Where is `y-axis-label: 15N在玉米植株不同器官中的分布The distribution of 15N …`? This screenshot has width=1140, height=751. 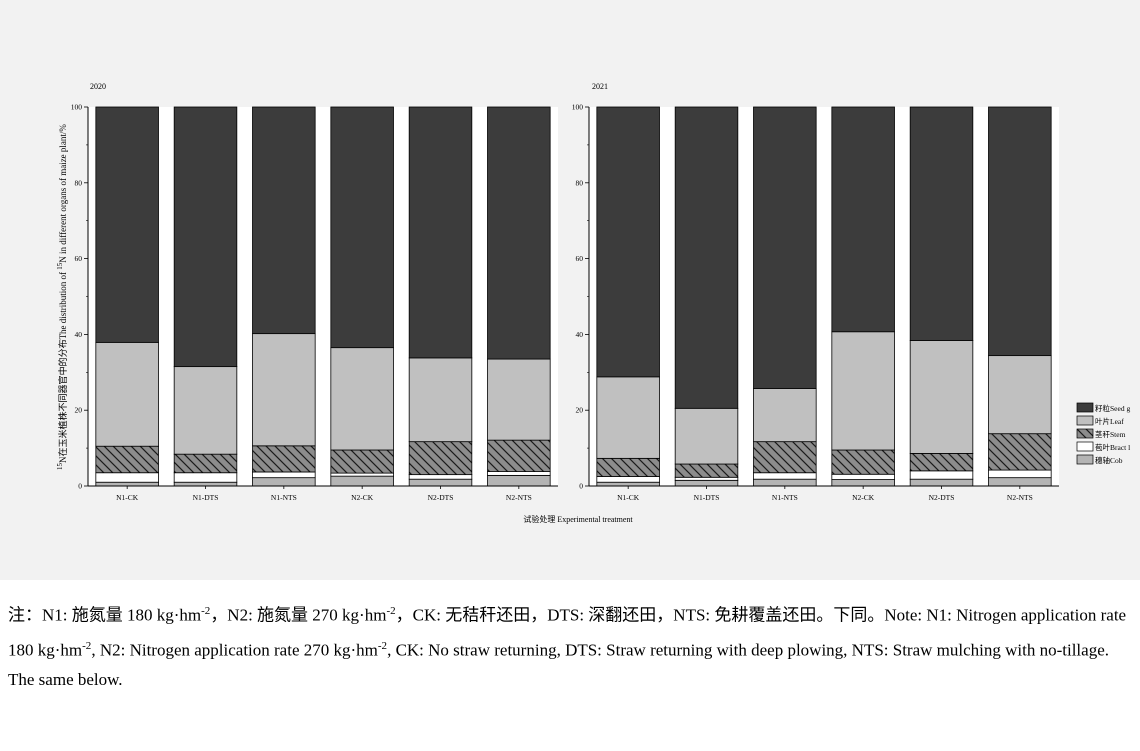 y-axis-label: 15N在玉米植株不同器官中的分布The distribution of 15N … is located at coordinates (62, 297).